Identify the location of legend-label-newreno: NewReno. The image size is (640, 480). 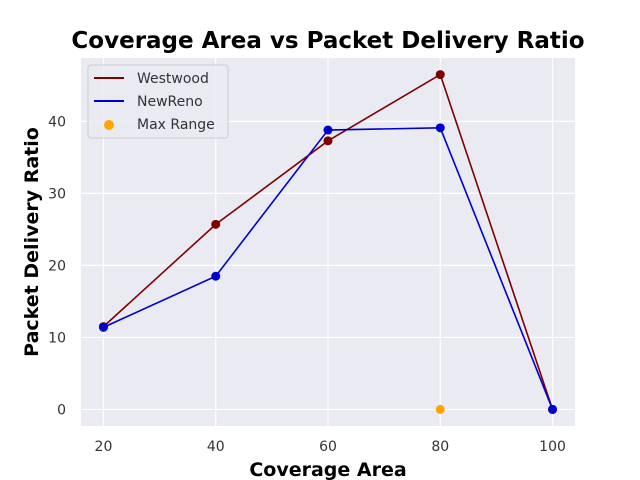
(170, 102).